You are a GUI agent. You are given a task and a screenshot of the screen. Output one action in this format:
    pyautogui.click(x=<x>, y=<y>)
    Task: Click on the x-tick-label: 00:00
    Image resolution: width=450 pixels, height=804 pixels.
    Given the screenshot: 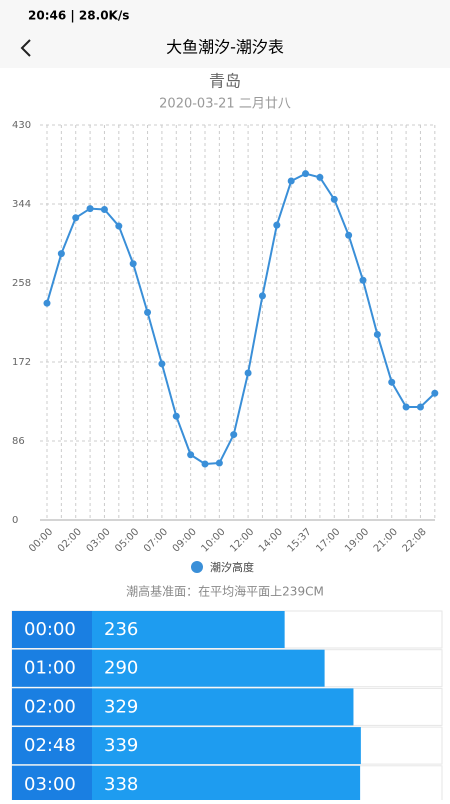 What is the action you would take?
    pyautogui.click(x=41, y=540)
    